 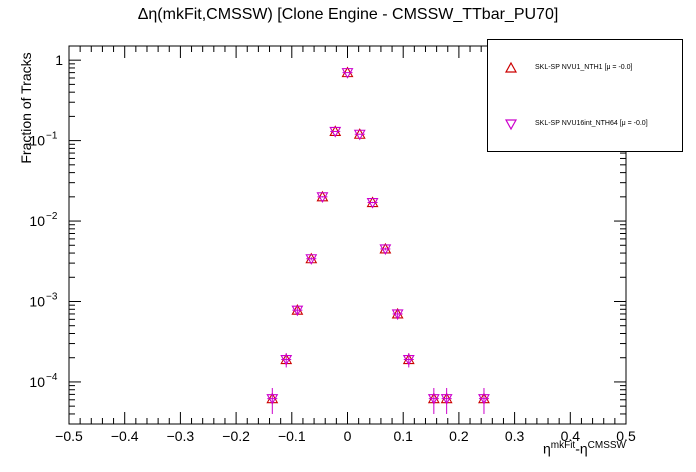 I want to click on x-tick-label: 0.1, so click(x=403, y=436).